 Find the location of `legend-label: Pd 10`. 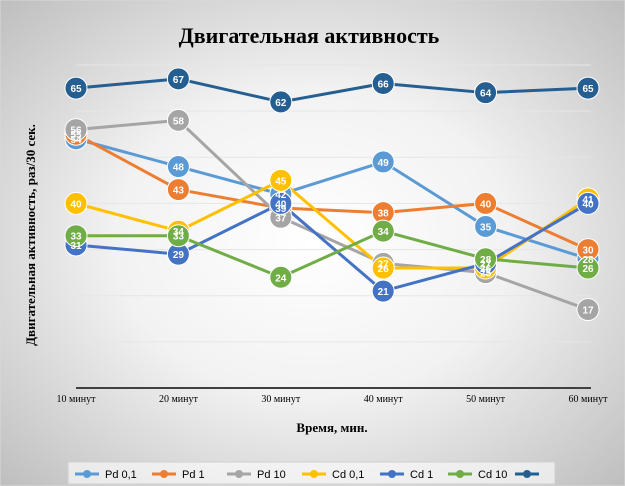

legend-label: Pd 10 is located at coordinates (271, 475).